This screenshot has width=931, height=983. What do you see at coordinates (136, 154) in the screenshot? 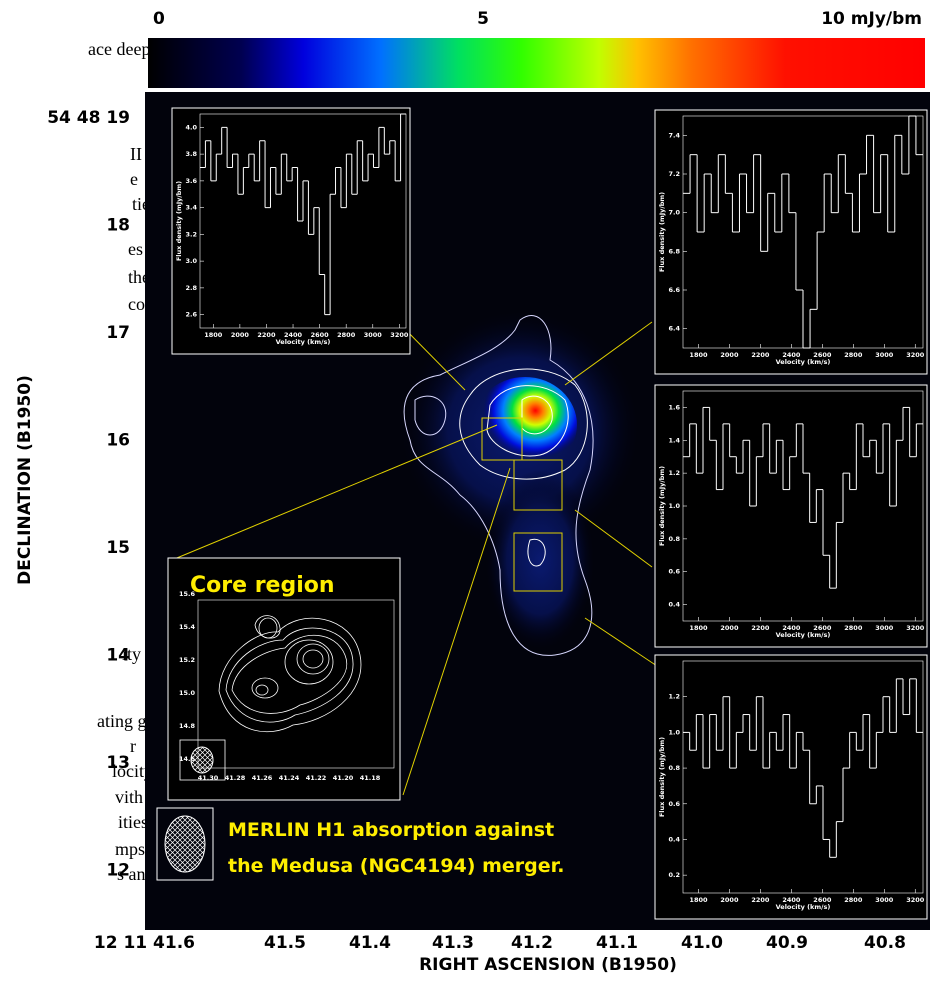
I see `text-fragment: II` at bounding box center [136, 154].